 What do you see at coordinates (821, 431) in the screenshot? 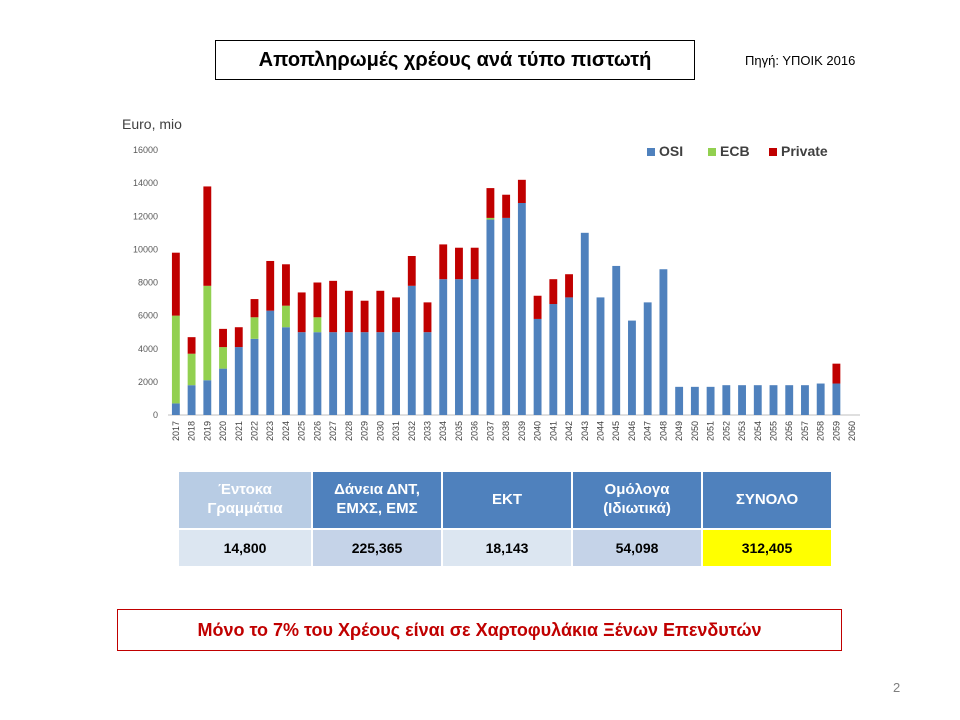
I see `x-tick-label: 2058` at bounding box center [821, 431].